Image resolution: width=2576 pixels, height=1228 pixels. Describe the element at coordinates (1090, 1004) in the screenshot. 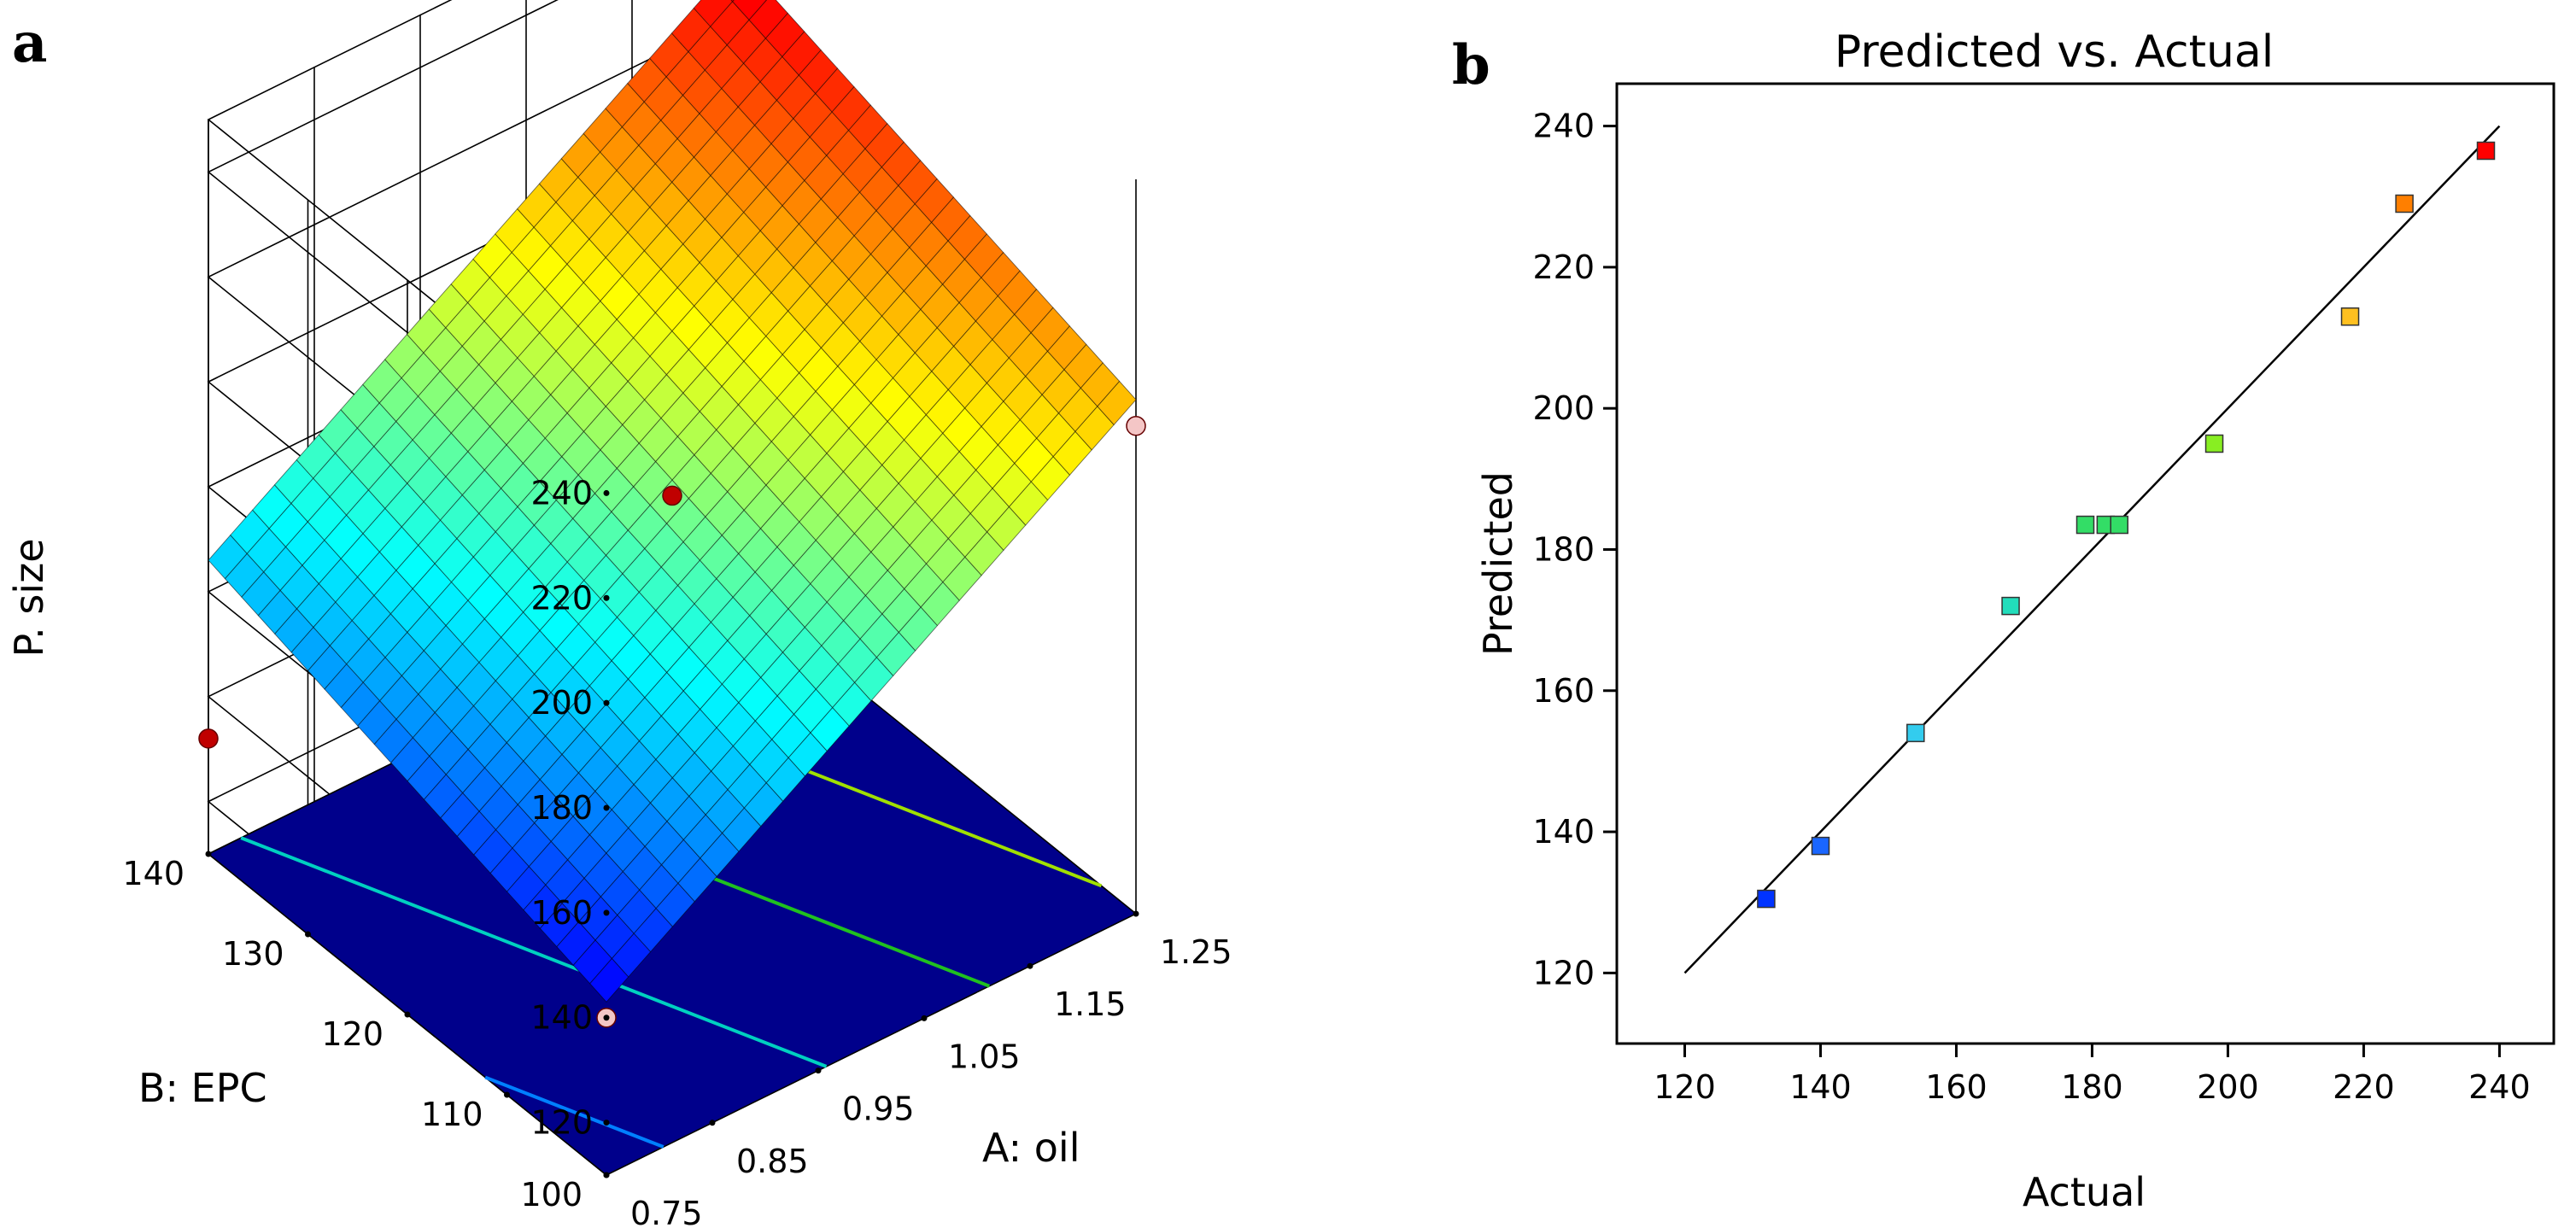

I see `x-tick-label: 1.15` at that location.